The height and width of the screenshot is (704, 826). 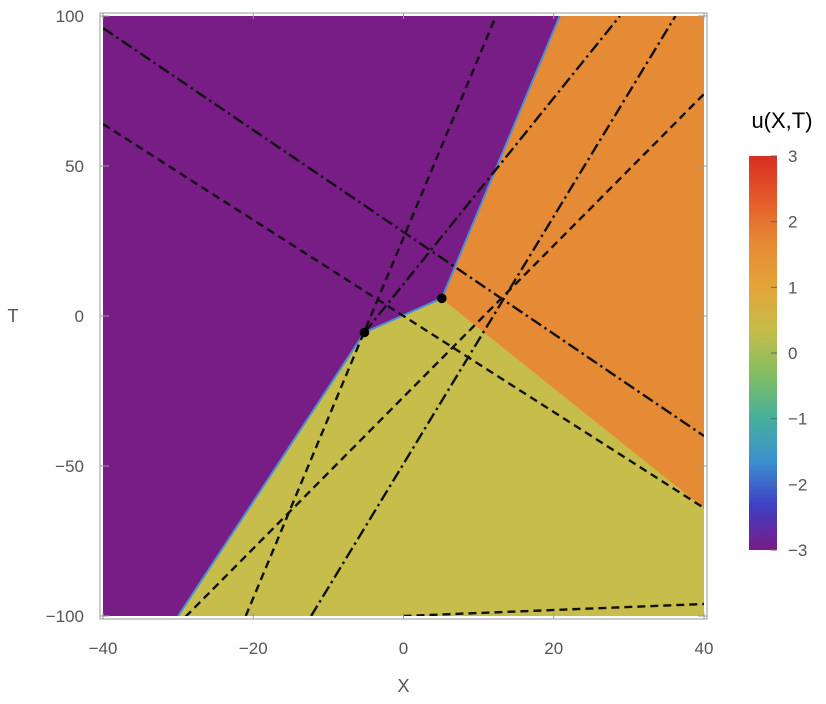 I want to click on colorbar-legend: u(X,T) 3 2 1 0 −1 −2 −3, so click(x=781, y=334).